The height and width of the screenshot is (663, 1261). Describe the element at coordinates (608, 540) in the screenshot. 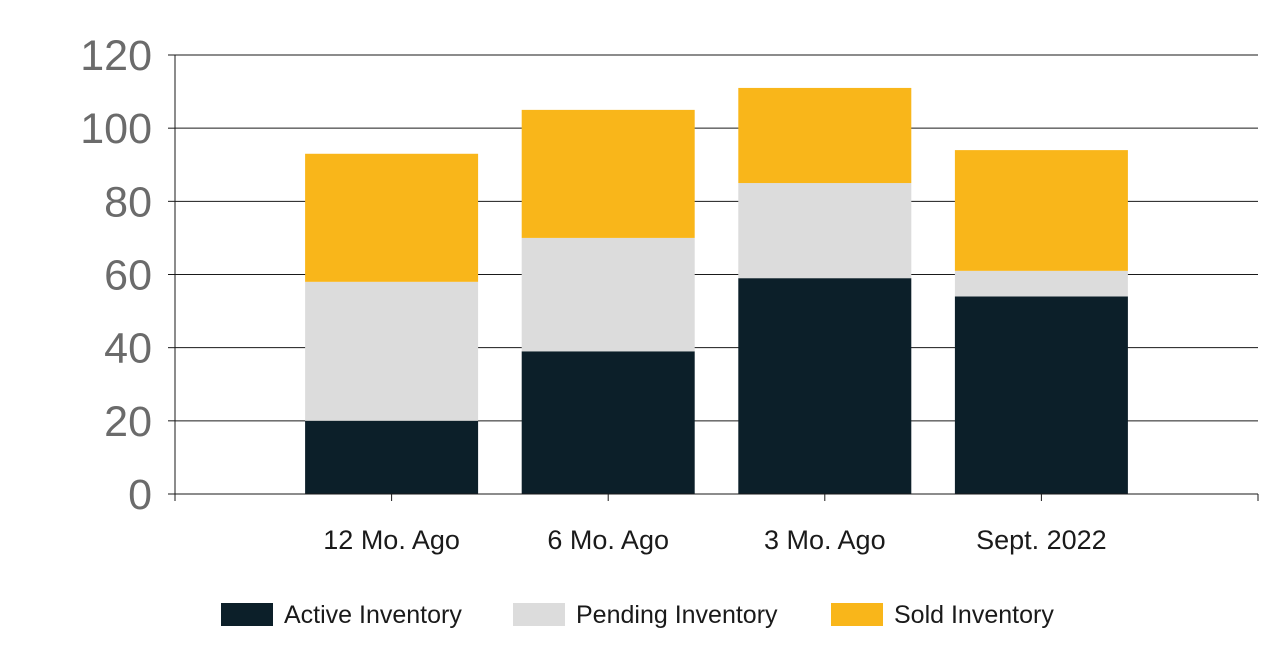

I see `x-tick-label: 6 Mo. Ago` at that location.